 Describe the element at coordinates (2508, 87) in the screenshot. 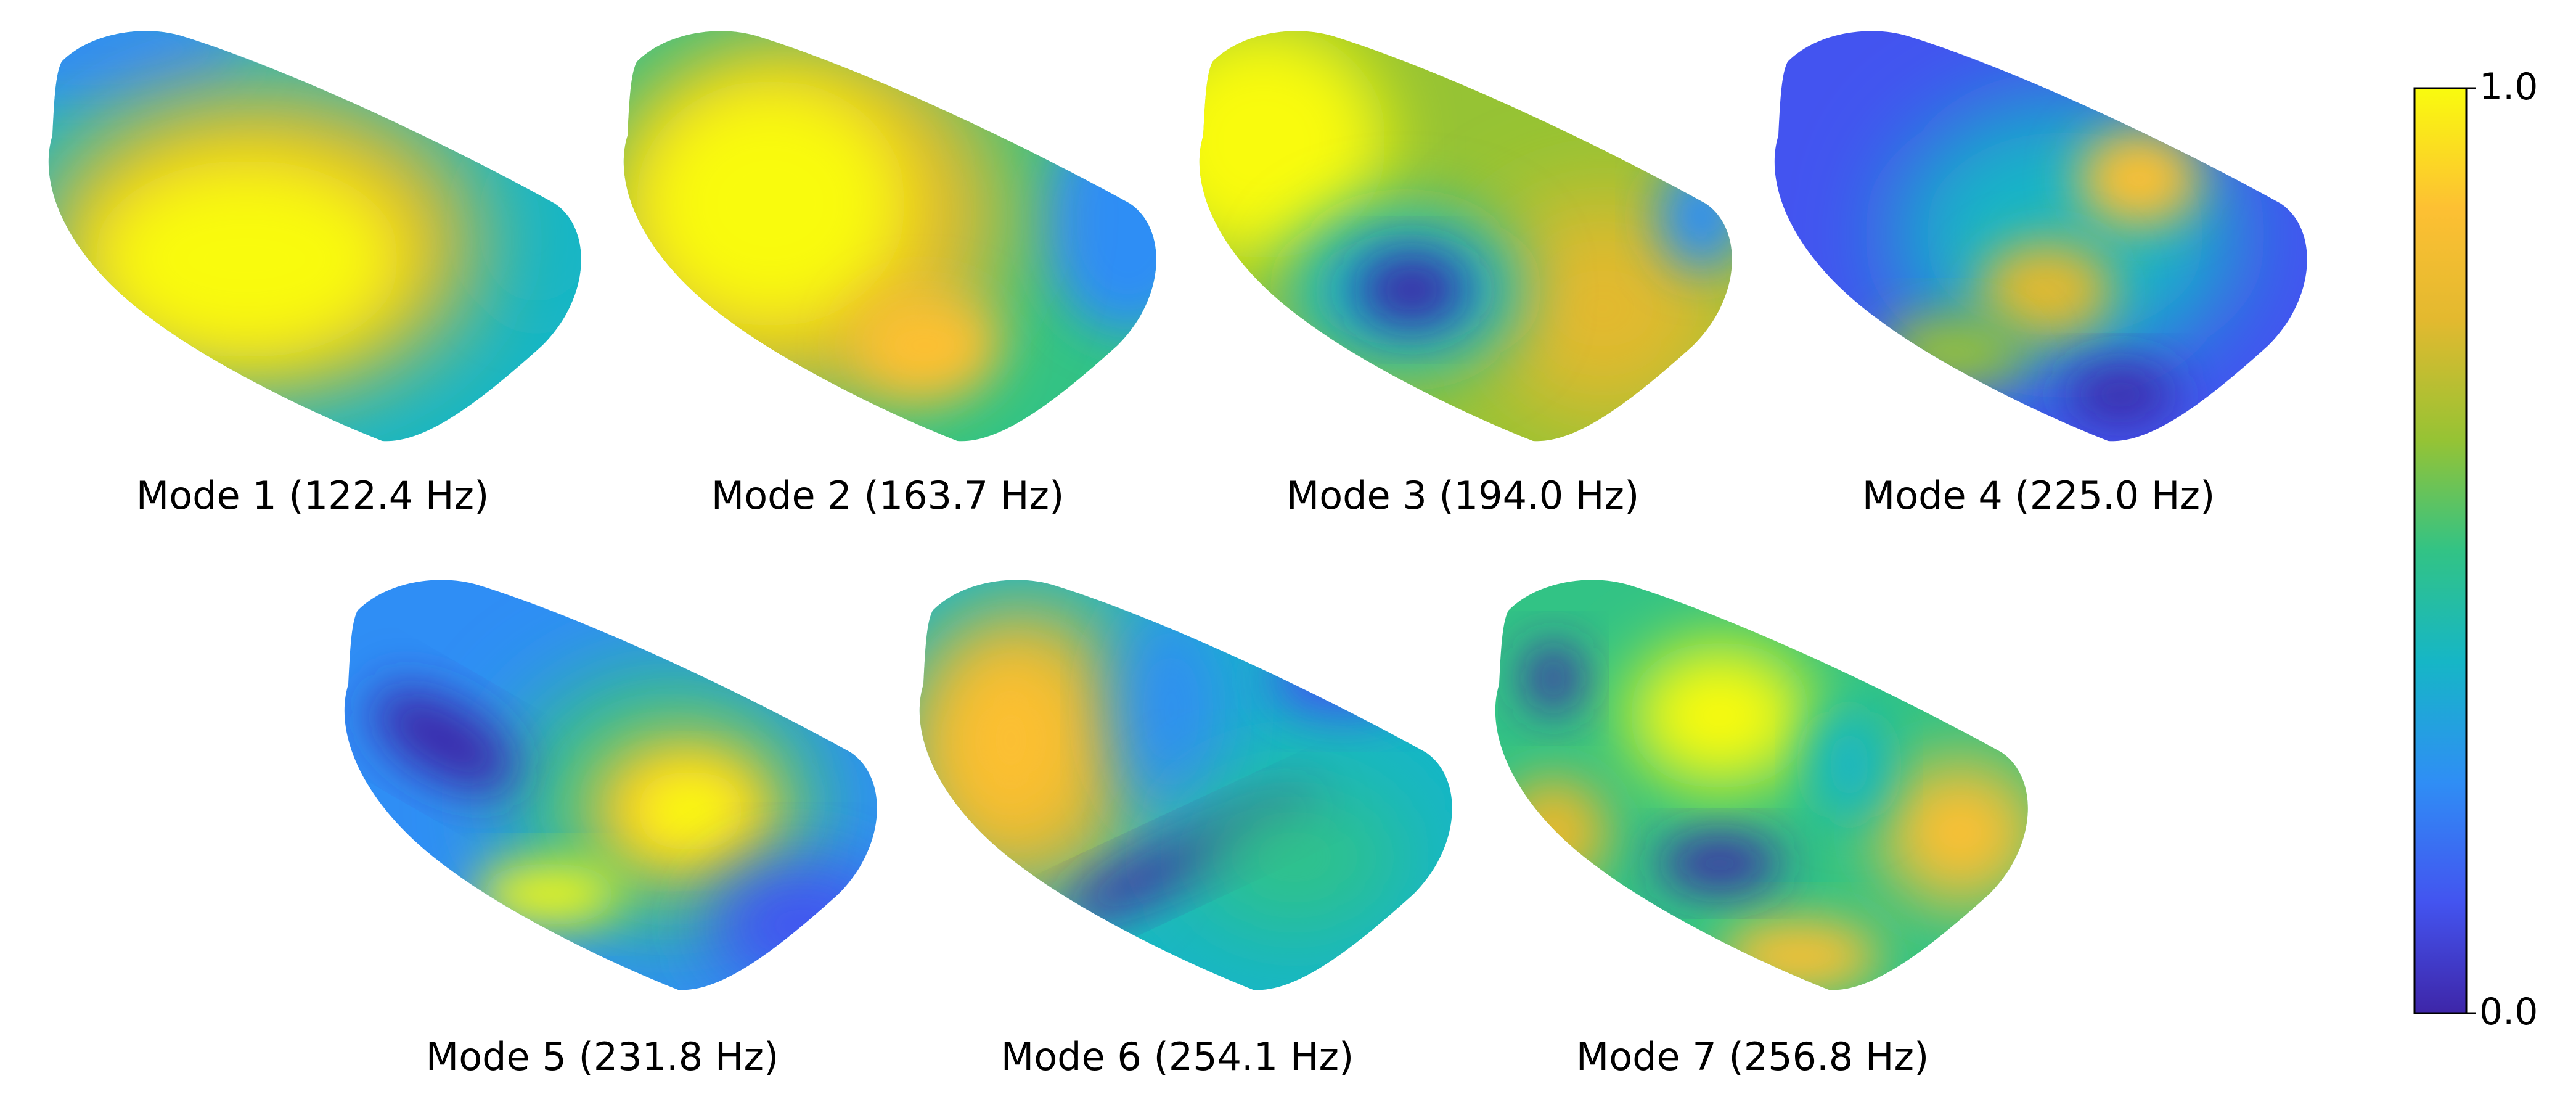

I see `colorbar-max-label: 1.0` at that location.